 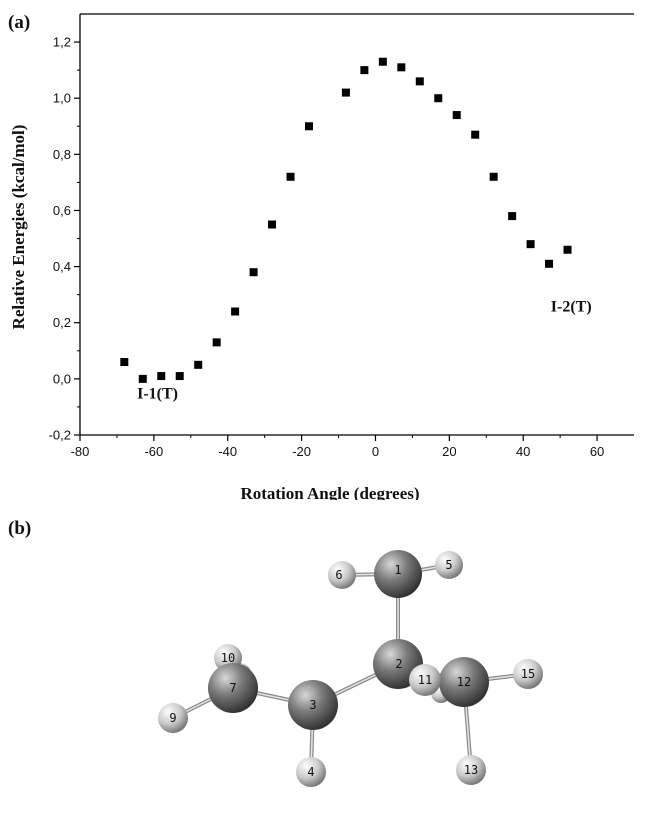 I want to click on y-axis-title: Relative Energies (kcal/mol), so click(x=18, y=227).